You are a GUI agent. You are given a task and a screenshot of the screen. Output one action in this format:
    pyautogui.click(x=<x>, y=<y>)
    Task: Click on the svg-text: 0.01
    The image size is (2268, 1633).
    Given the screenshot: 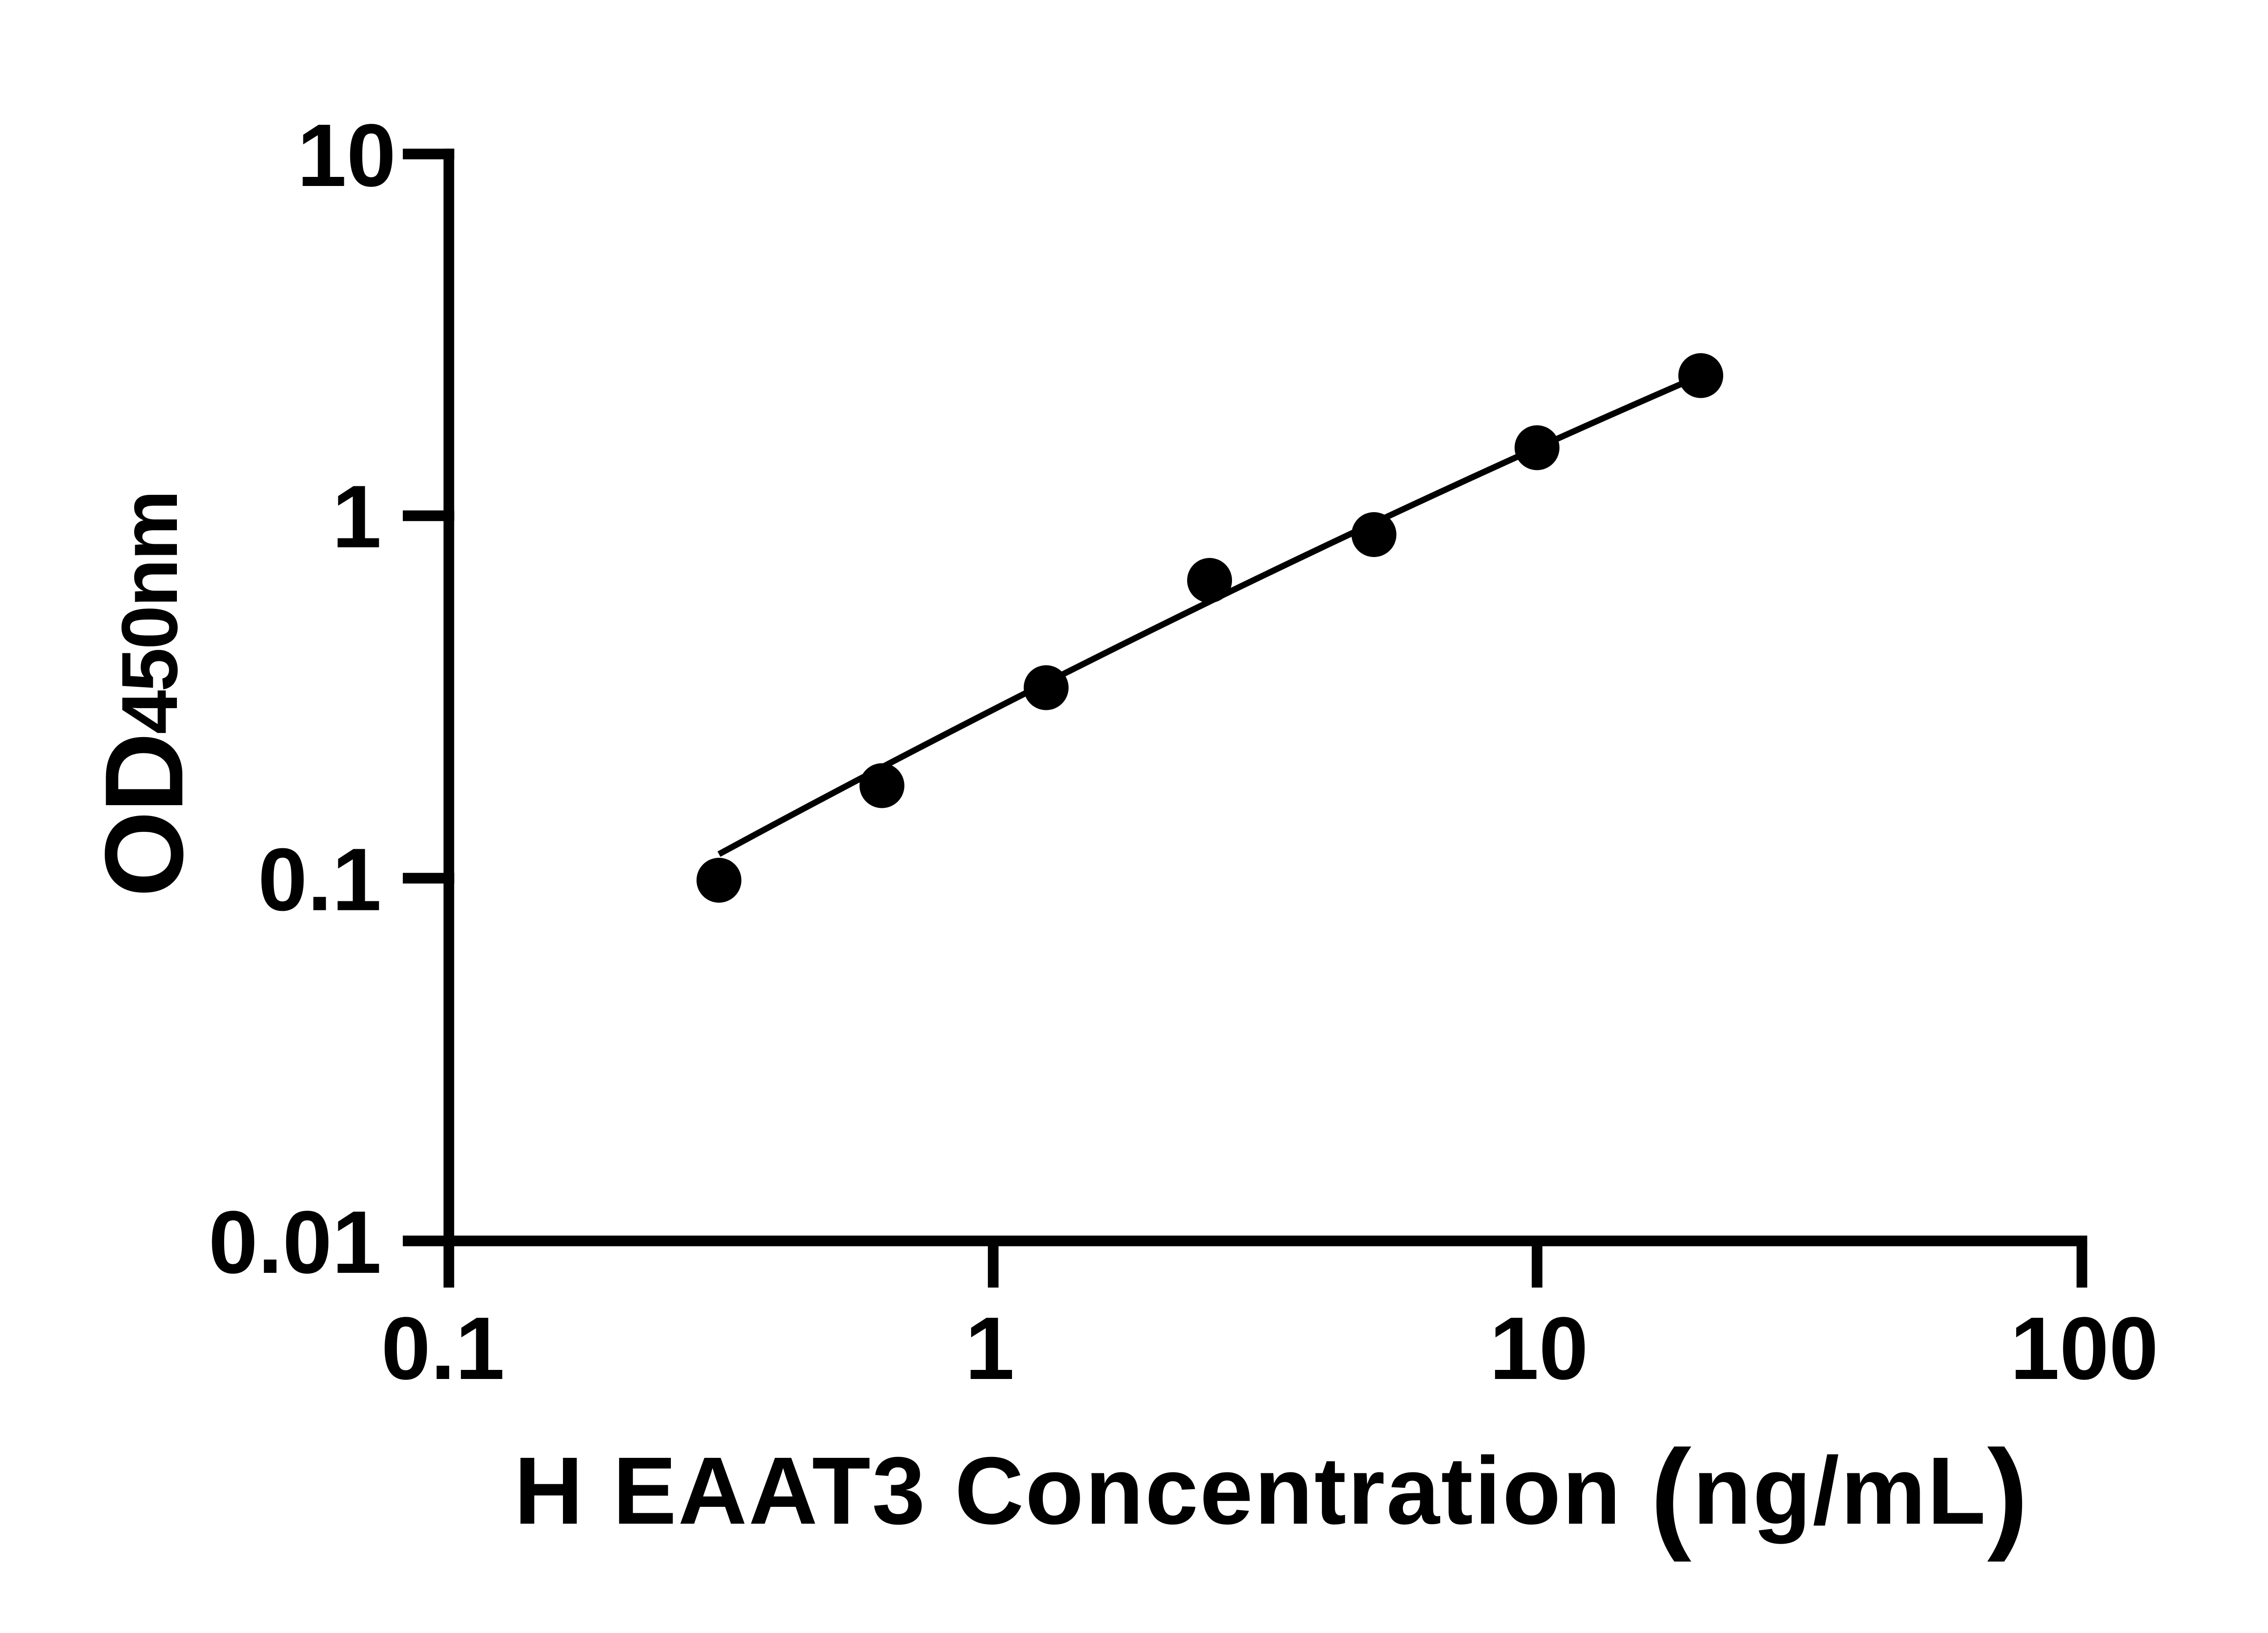 What is the action you would take?
    pyautogui.click(x=295, y=1242)
    